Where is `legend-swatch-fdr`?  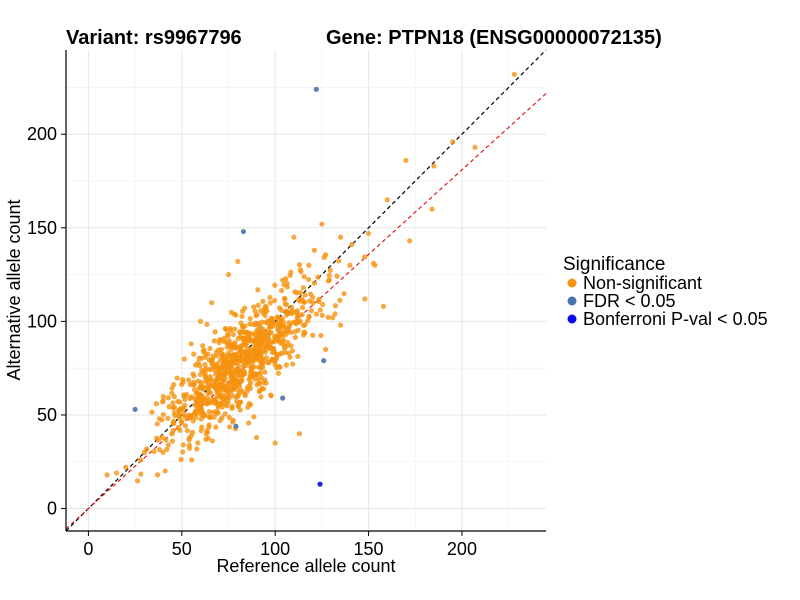 legend-swatch-fdr is located at coordinates (572, 301).